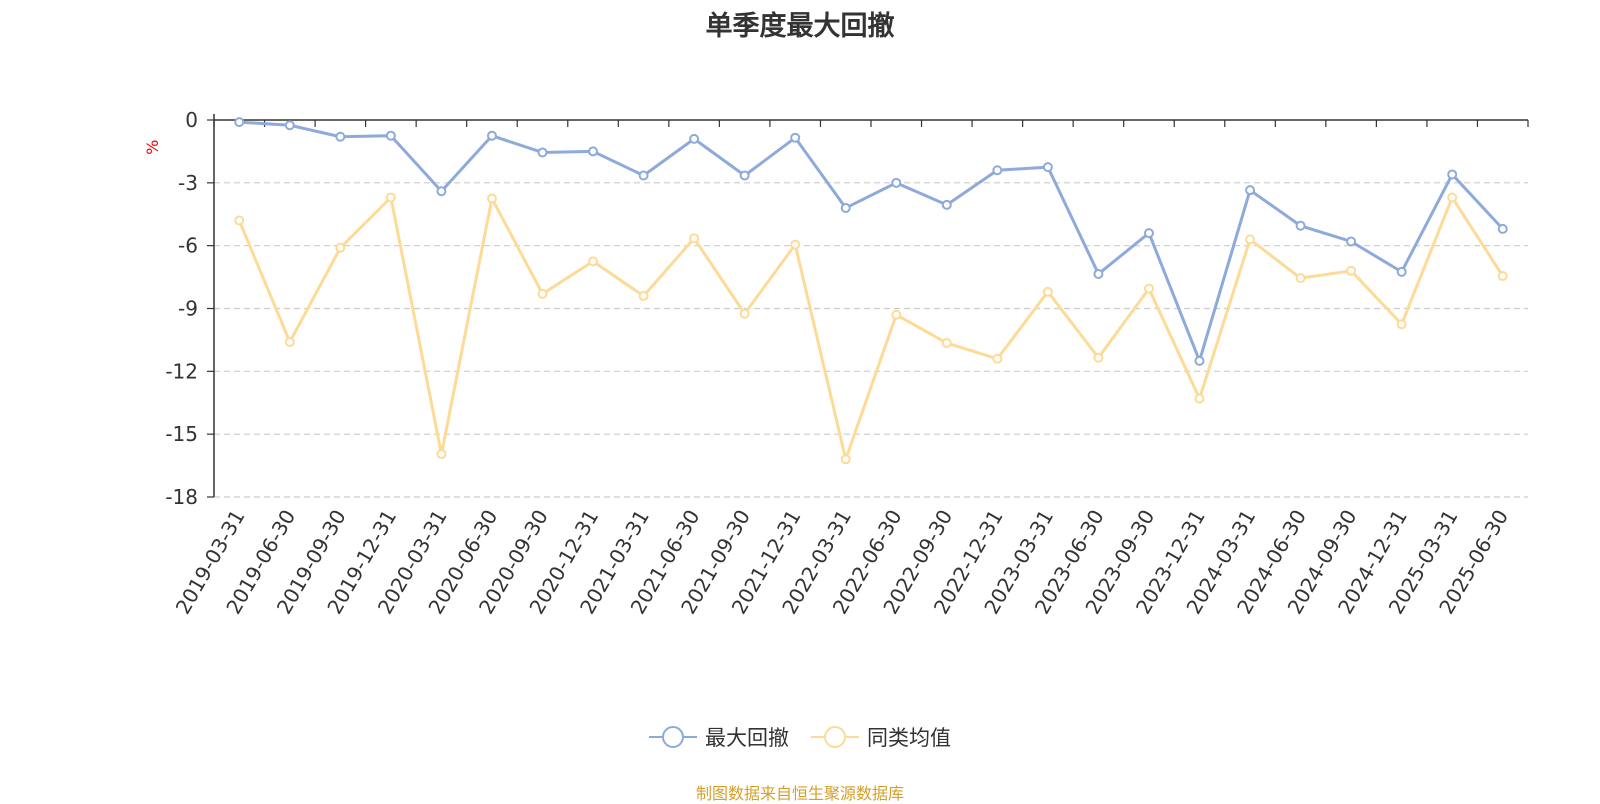  Describe the element at coordinates (747, 738) in the screenshot. I see `legend-label: 最大回撤` at that location.